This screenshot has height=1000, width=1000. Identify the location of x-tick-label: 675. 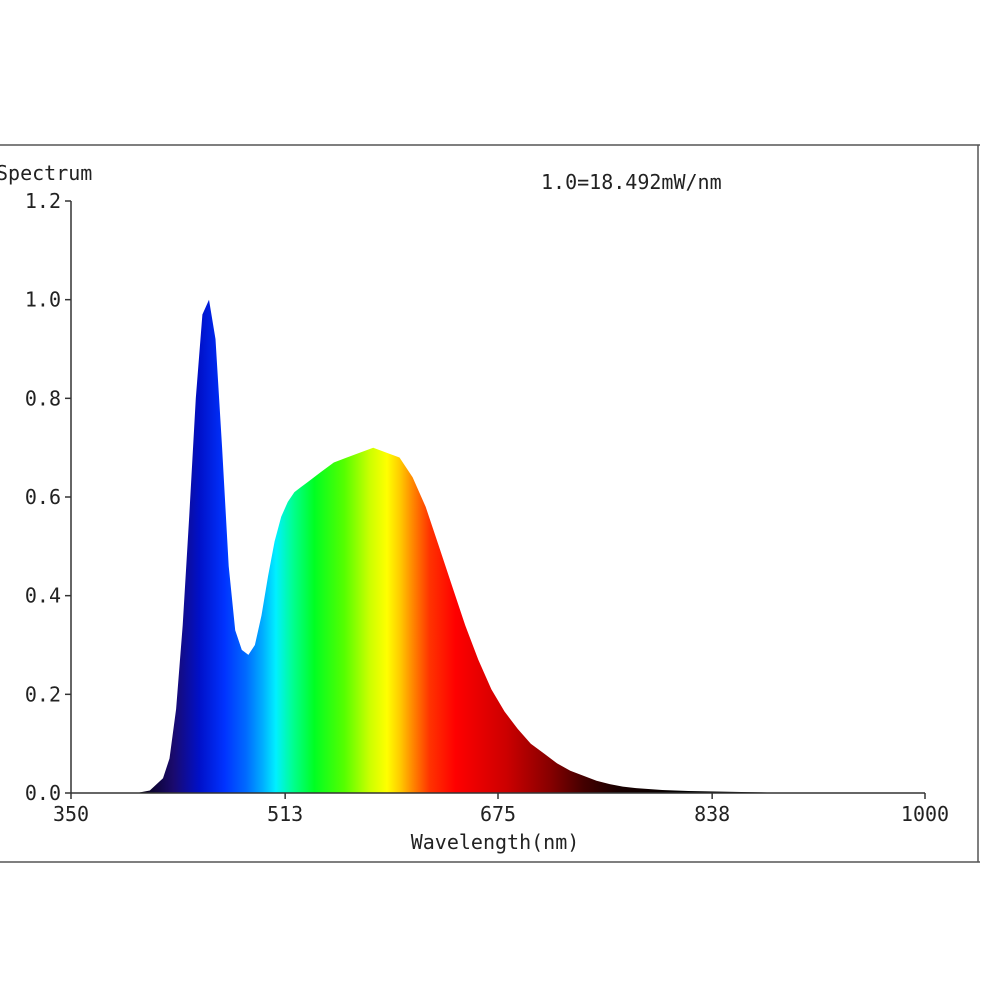
(498, 814).